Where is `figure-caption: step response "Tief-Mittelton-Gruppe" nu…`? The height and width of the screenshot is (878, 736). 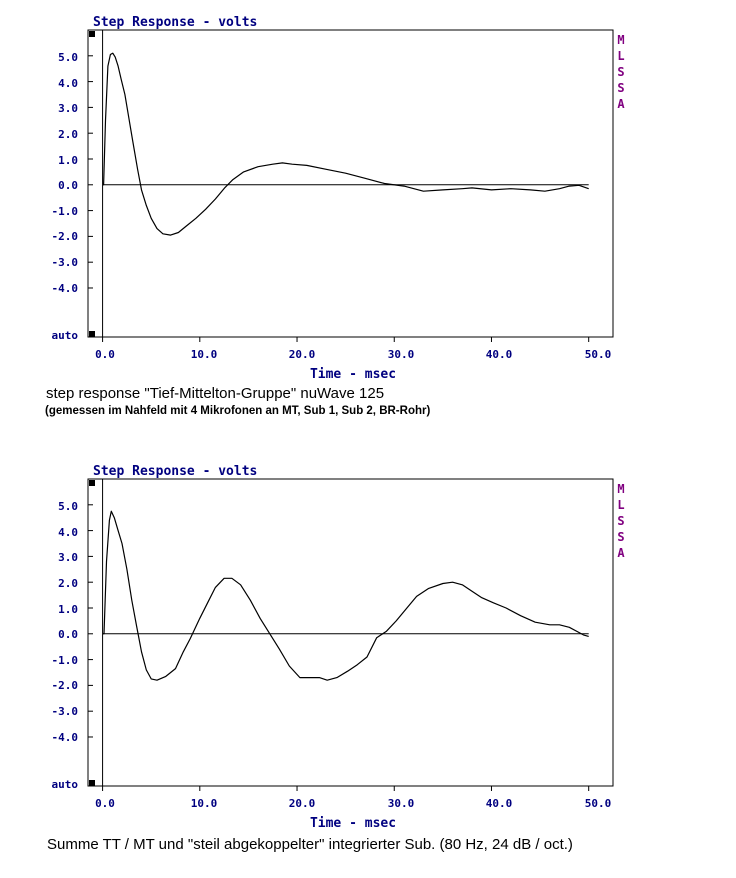 figure-caption: step response "Tief-Mittelton-Gruppe" nu… is located at coordinates (215, 393).